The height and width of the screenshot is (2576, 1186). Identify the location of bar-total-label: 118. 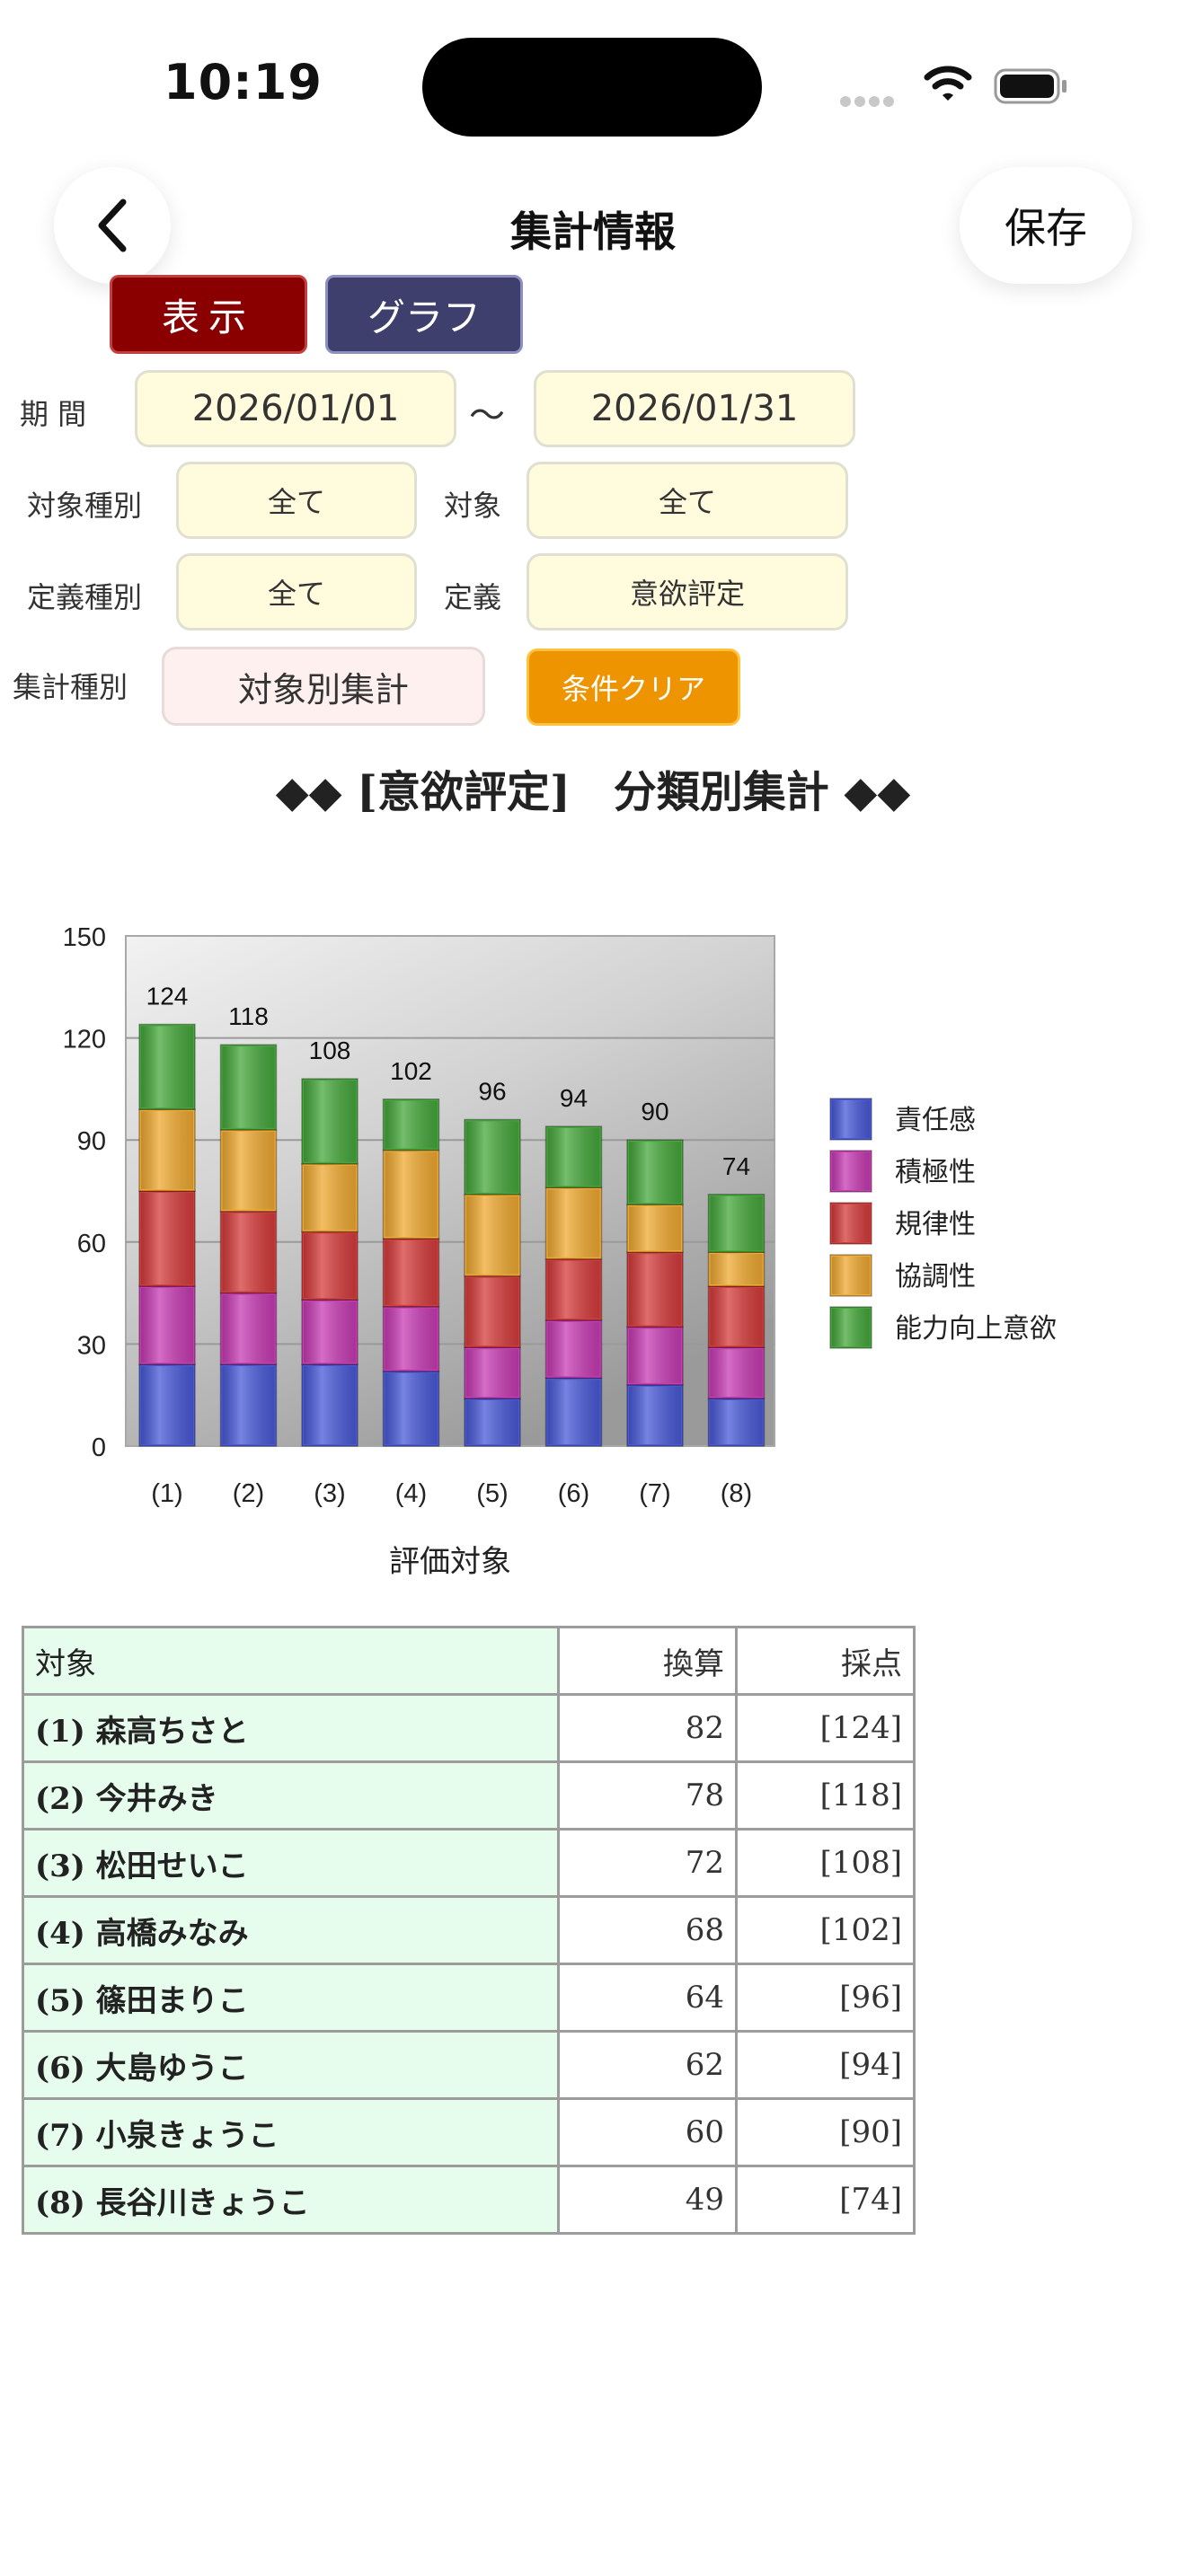
(248, 1016).